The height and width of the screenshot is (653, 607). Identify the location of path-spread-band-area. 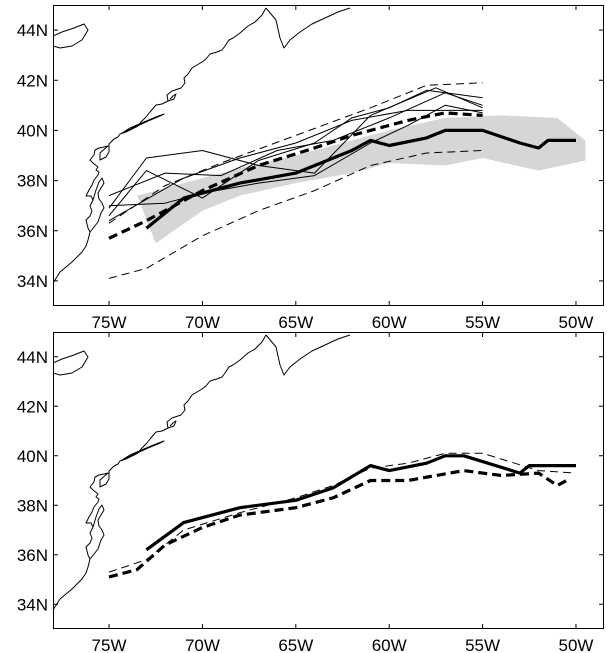
(361, 179).